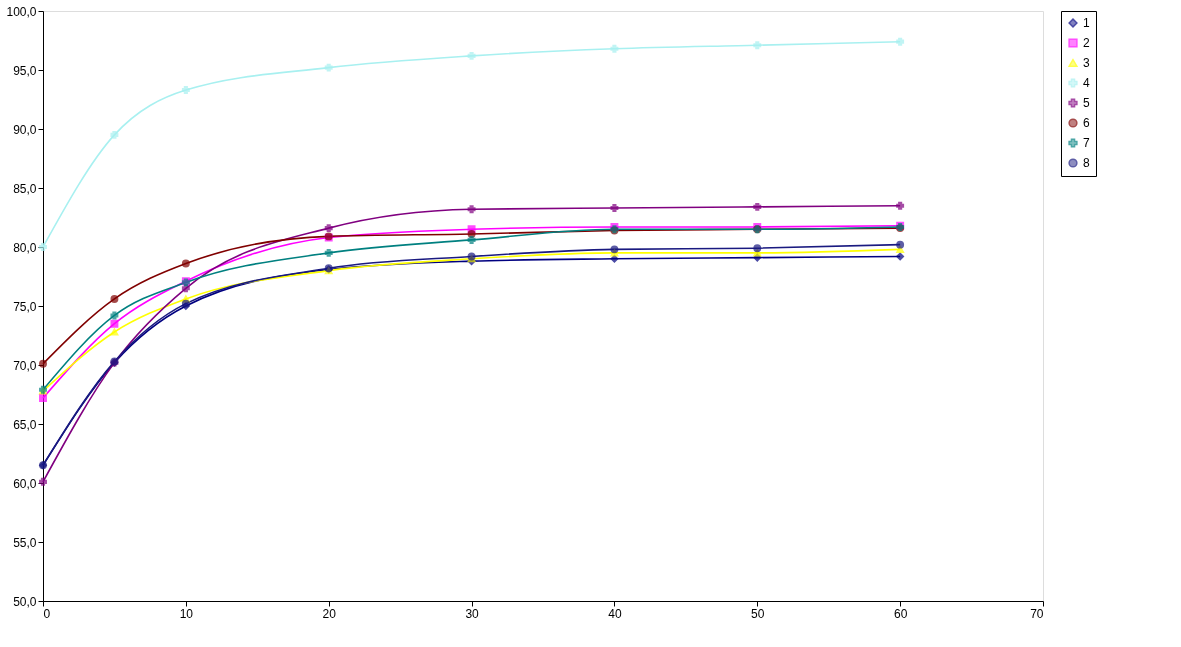 The image size is (1181, 647). What do you see at coordinates (1086, 63) in the screenshot?
I see `legend-label: 3` at bounding box center [1086, 63].